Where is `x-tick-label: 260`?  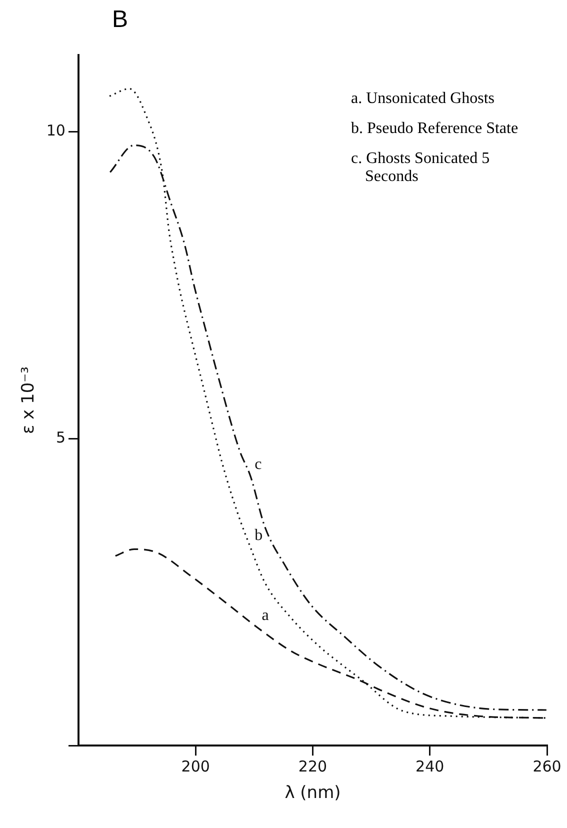 x-tick-label: 260 is located at coordinates (547, 766).